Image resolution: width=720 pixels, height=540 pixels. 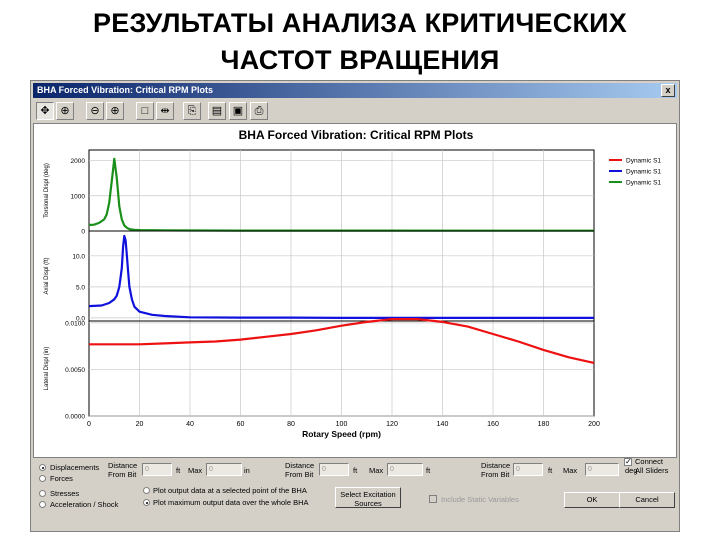 What do you see at coordinates (45, 111) in the screenshot?
I see `move-icon: ✥` at bounding box center [45, 111].